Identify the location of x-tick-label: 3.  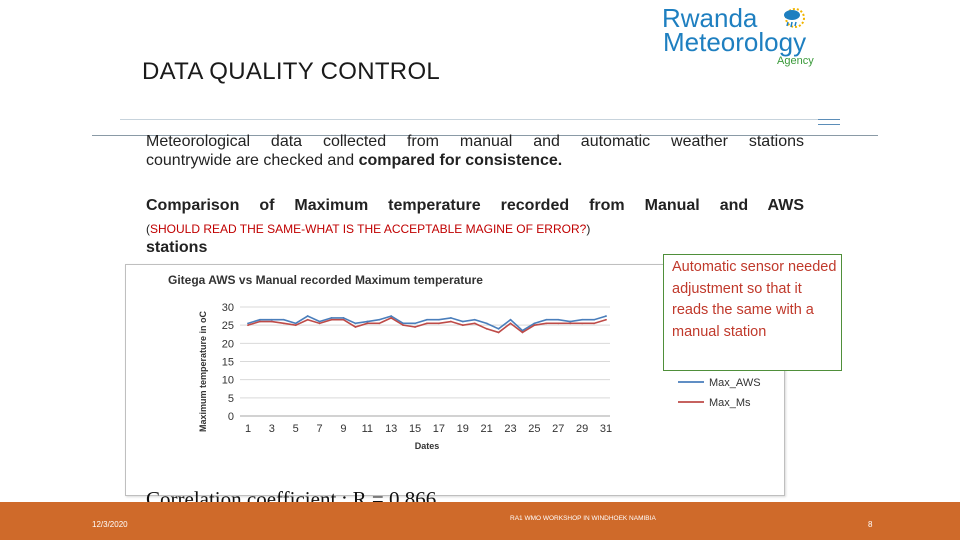
(272, 429).